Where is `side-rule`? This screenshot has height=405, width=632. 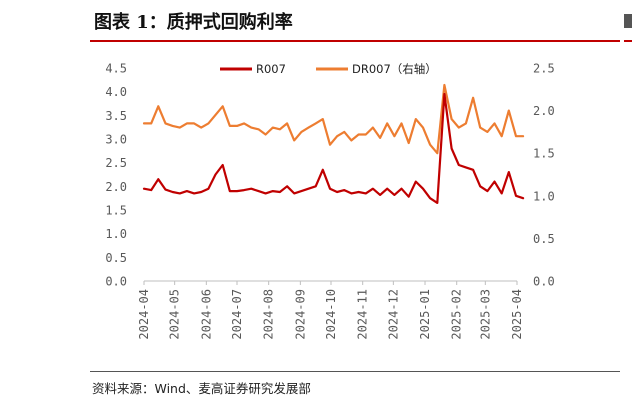 side-rule is located at coordinates (628, 41).